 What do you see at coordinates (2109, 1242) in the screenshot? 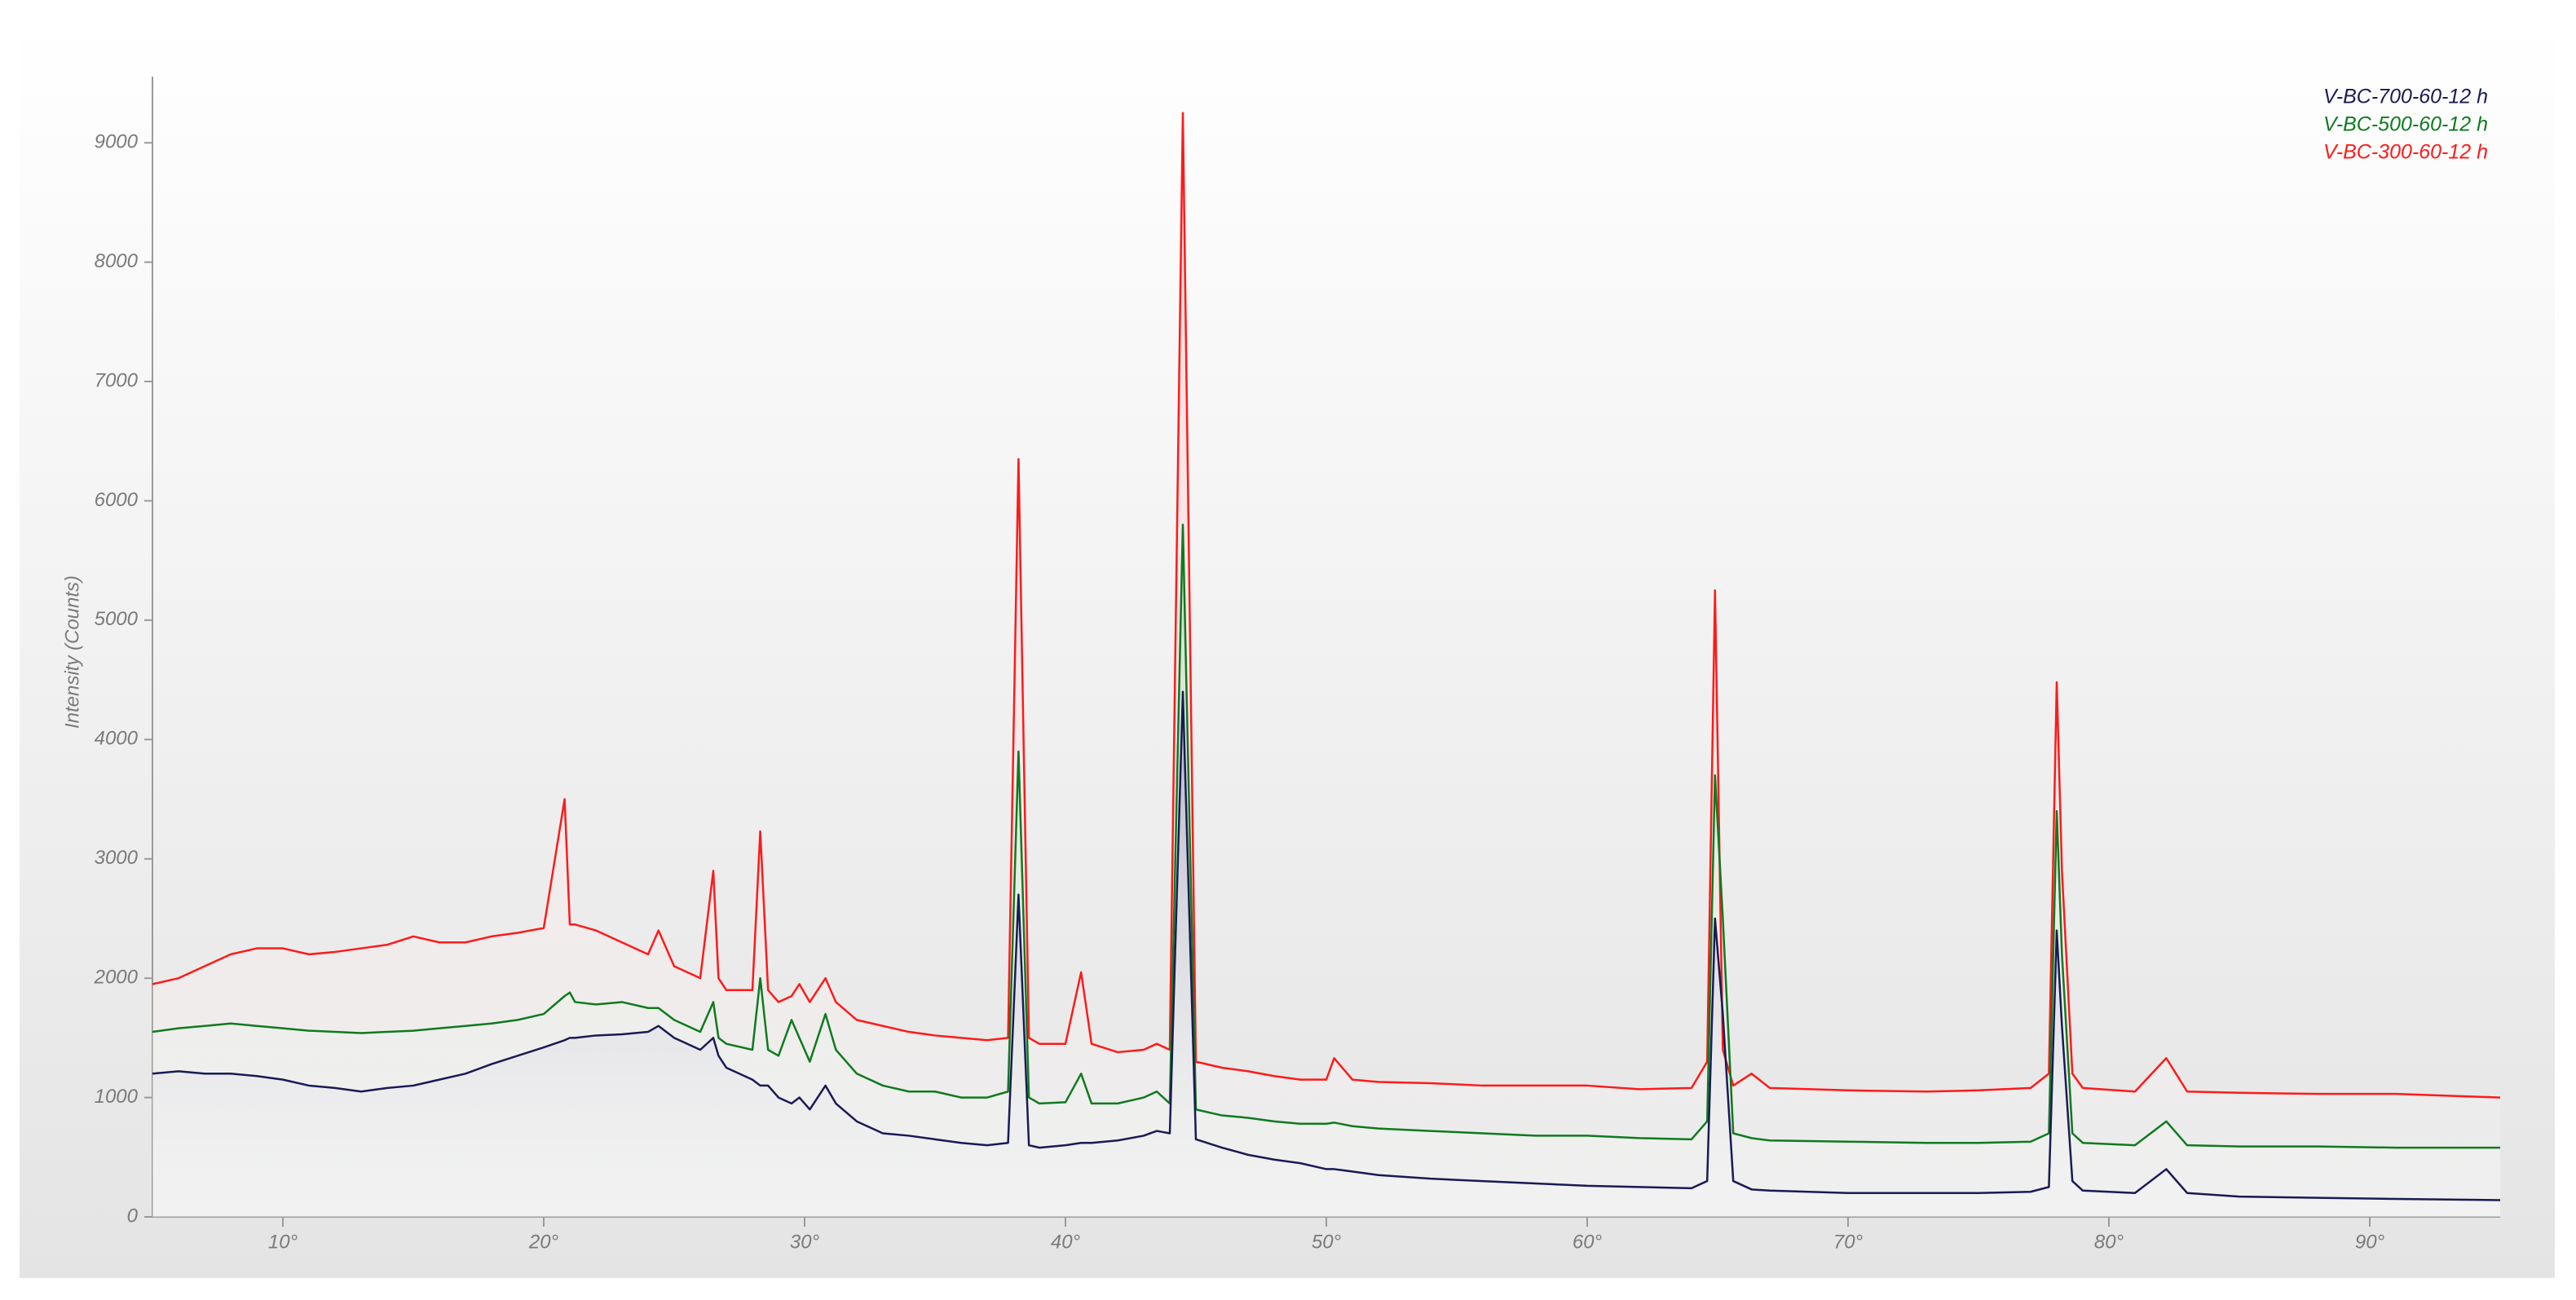
I see `x-tick-label: 80°` at bounding box center [2109, 1242].